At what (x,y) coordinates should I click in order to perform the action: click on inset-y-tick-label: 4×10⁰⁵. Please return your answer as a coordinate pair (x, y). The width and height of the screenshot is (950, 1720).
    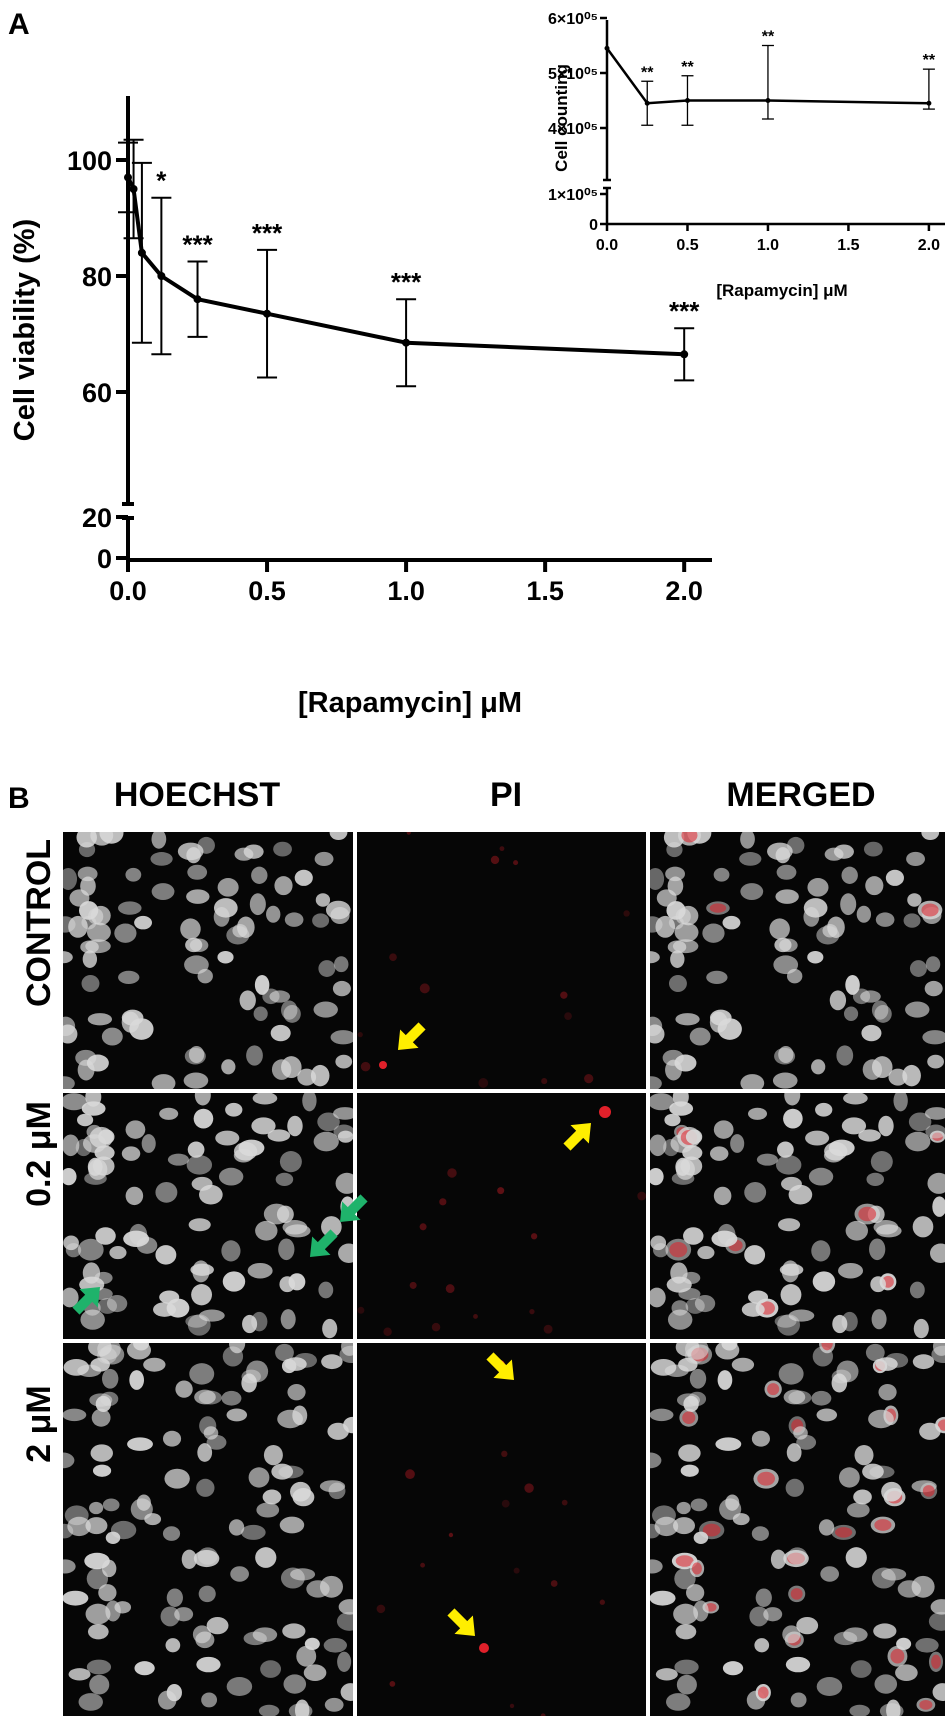
    Looking at the image, I should click on (573, 129).